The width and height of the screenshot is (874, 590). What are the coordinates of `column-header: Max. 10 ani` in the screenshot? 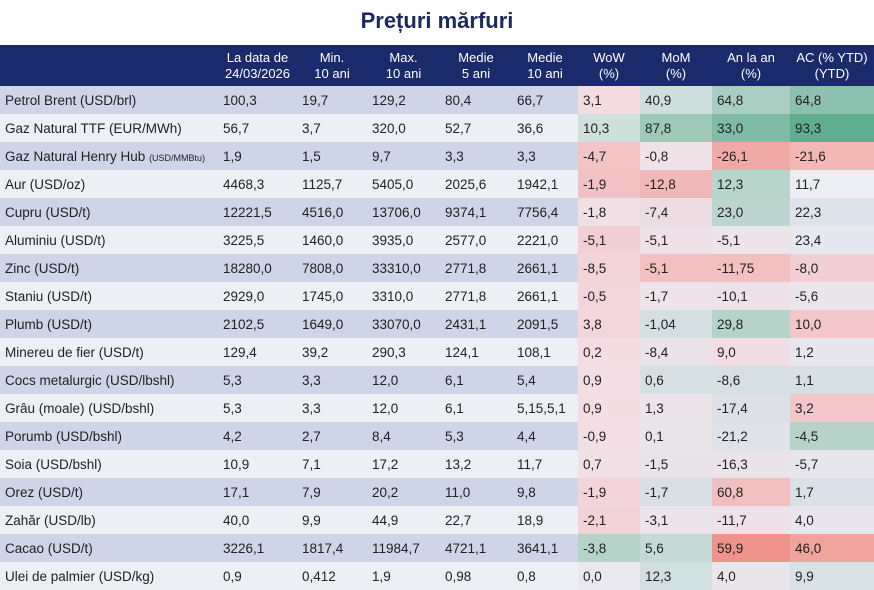 It's located at (403, 65).